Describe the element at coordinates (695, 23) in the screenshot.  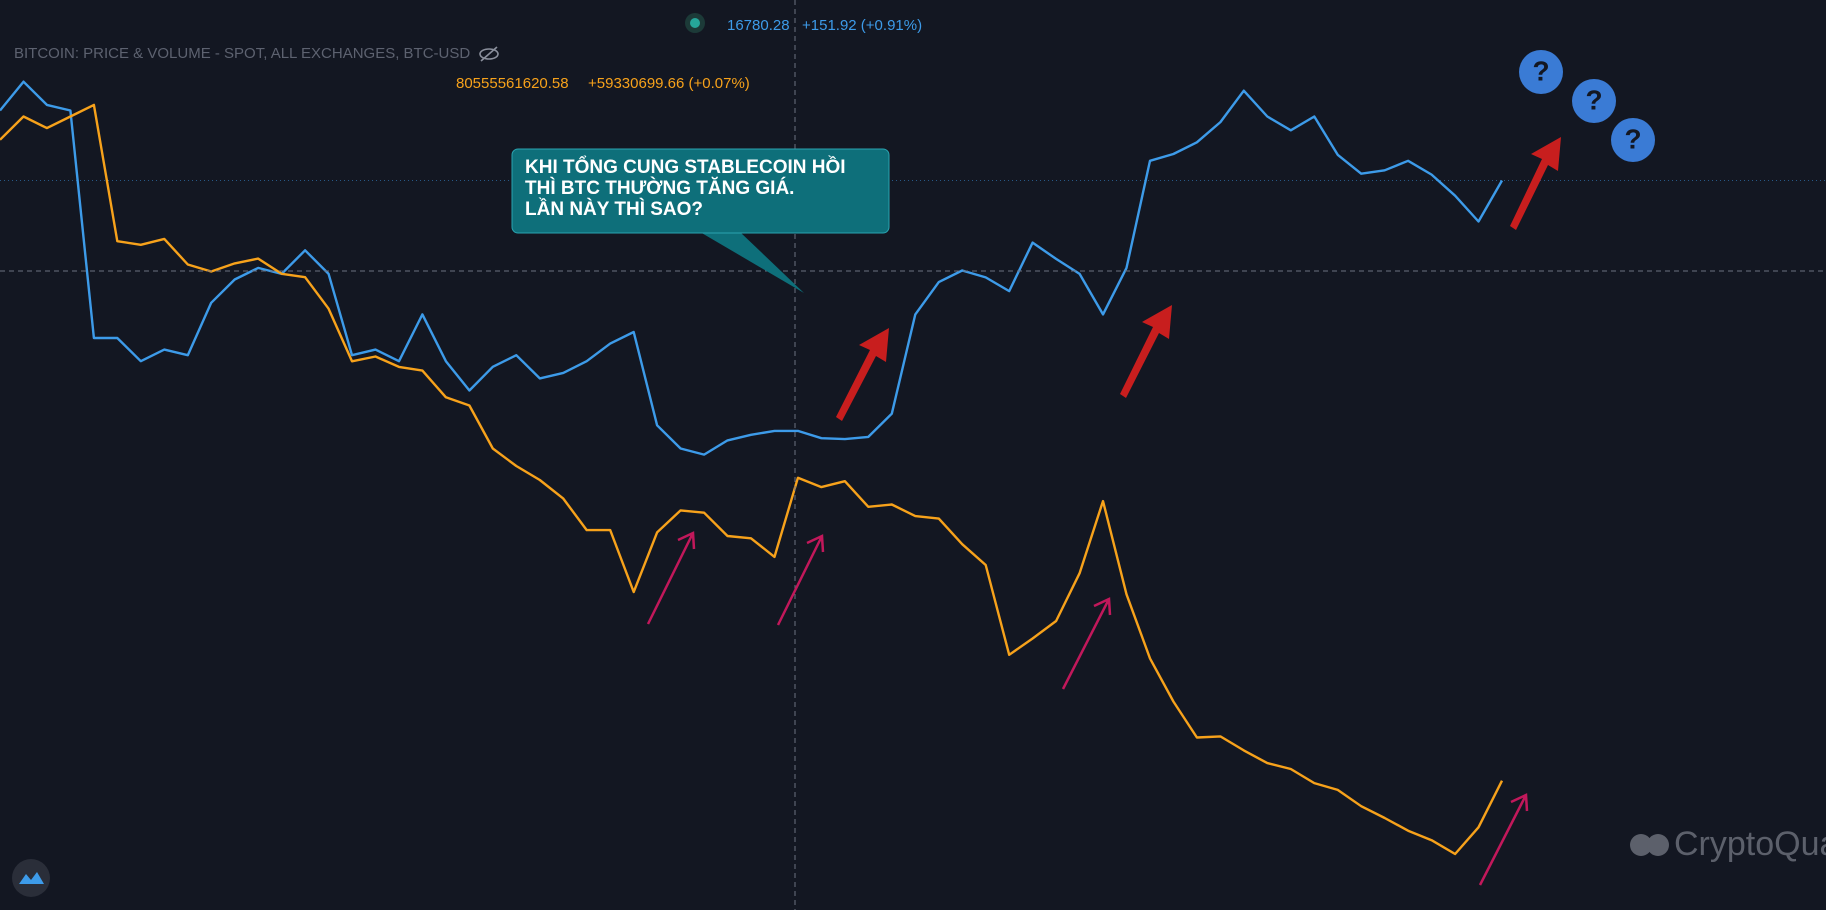
I see `status-dot` at that location.